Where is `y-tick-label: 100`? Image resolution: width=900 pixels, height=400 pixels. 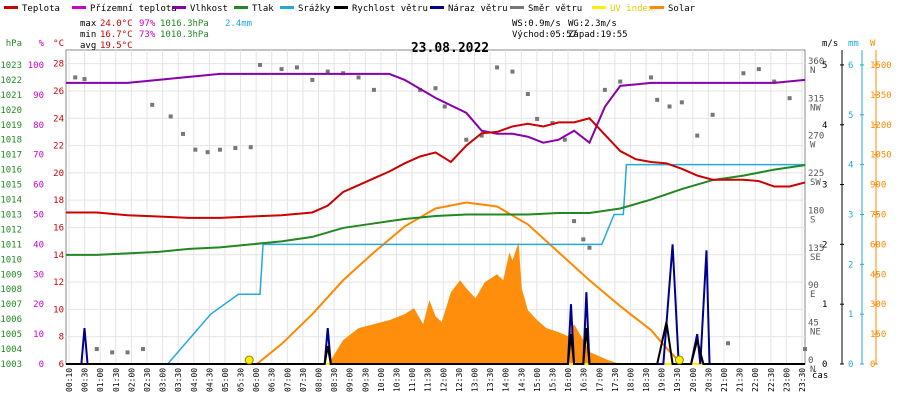 y-tick-label: 100 is located at coordinates (36, 66).